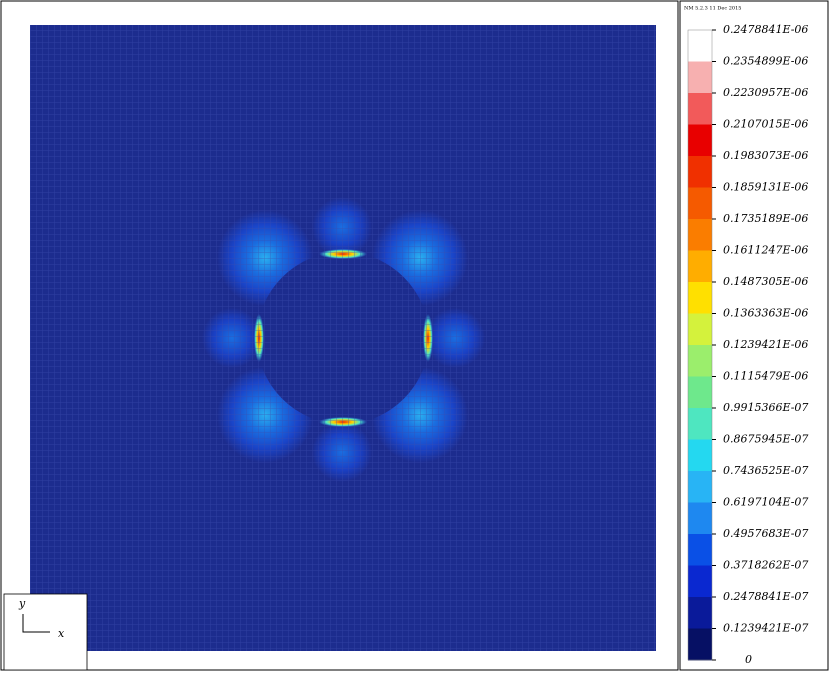 Image resolution: width=830 pixels, height=676 pixels. I want to click on colorbar-label: 0.7436525E-07, so click(765, 470).